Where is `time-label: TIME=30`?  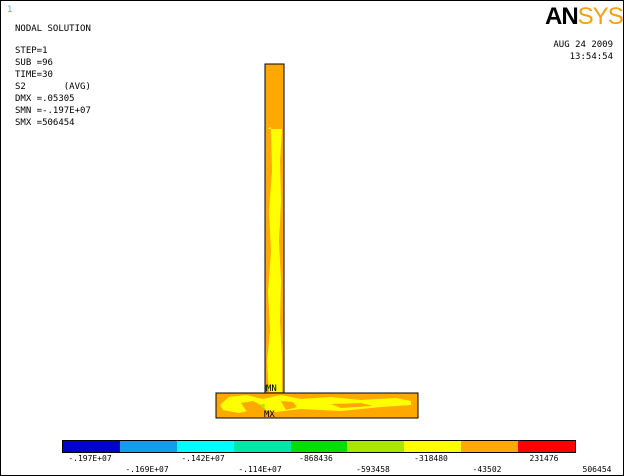
time-label: TIME=30 is located at coordinates (34, 75).